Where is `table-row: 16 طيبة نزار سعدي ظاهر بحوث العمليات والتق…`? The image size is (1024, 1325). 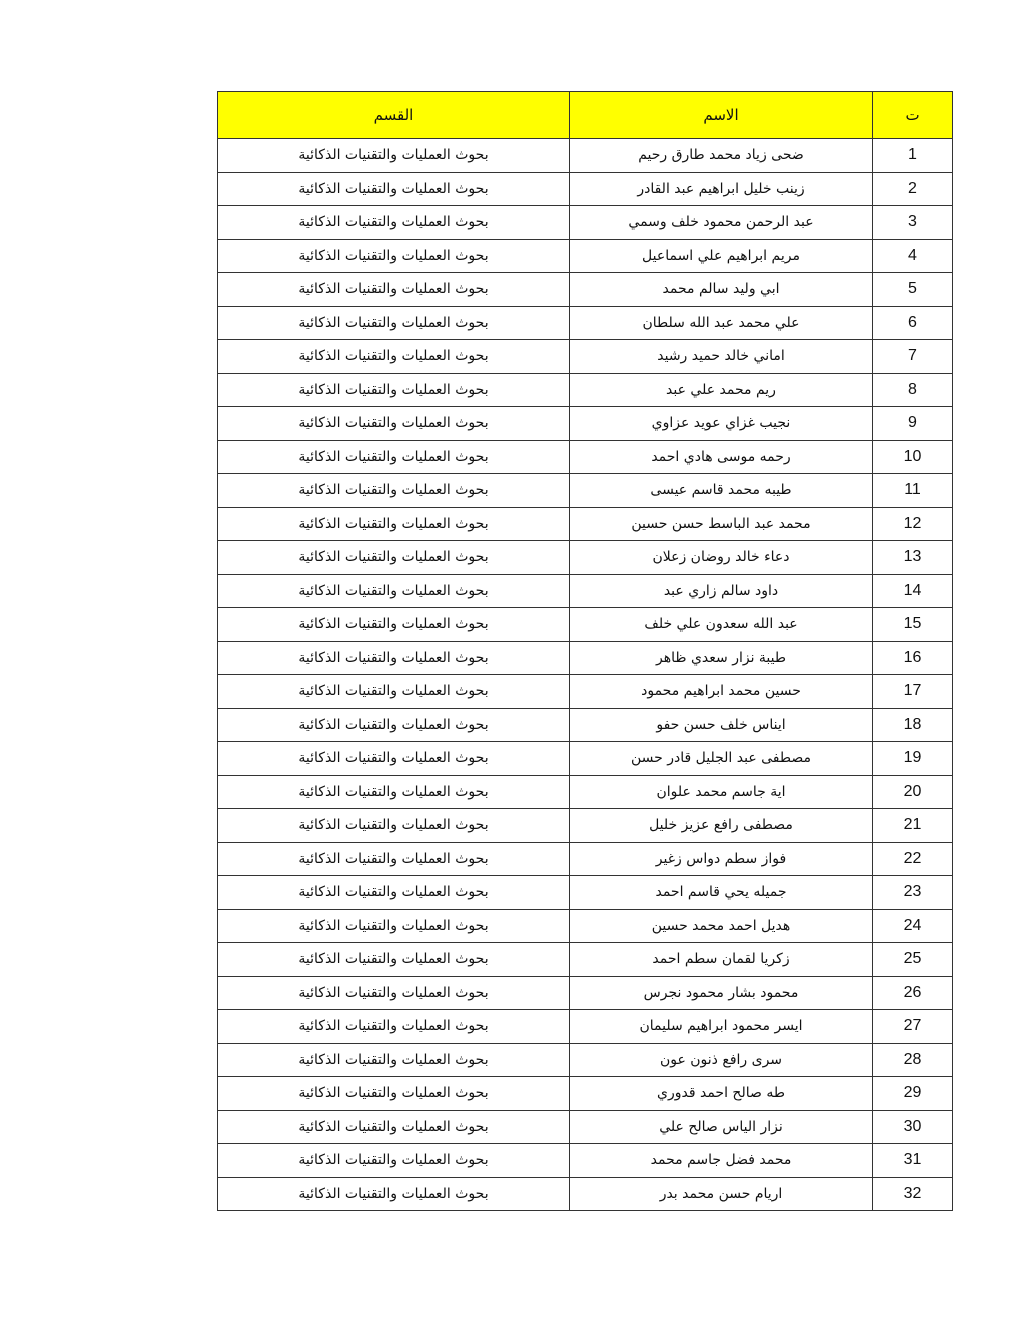 table-row: 16 طيبة نزار سعدي ظاهر بحوث العمليات والتق… is located at coordinates (585, 657).